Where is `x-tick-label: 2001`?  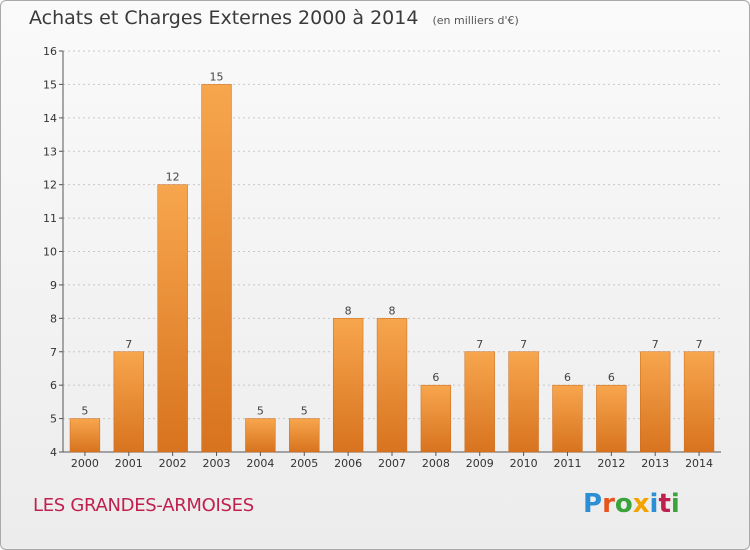
x-tick-label: 2001 is located at coordinates (129, 463).